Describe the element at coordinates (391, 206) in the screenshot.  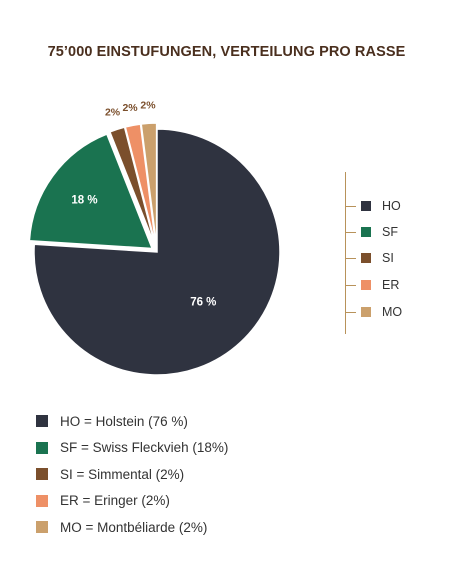
I see `legend-label-ho: HO` at that location.